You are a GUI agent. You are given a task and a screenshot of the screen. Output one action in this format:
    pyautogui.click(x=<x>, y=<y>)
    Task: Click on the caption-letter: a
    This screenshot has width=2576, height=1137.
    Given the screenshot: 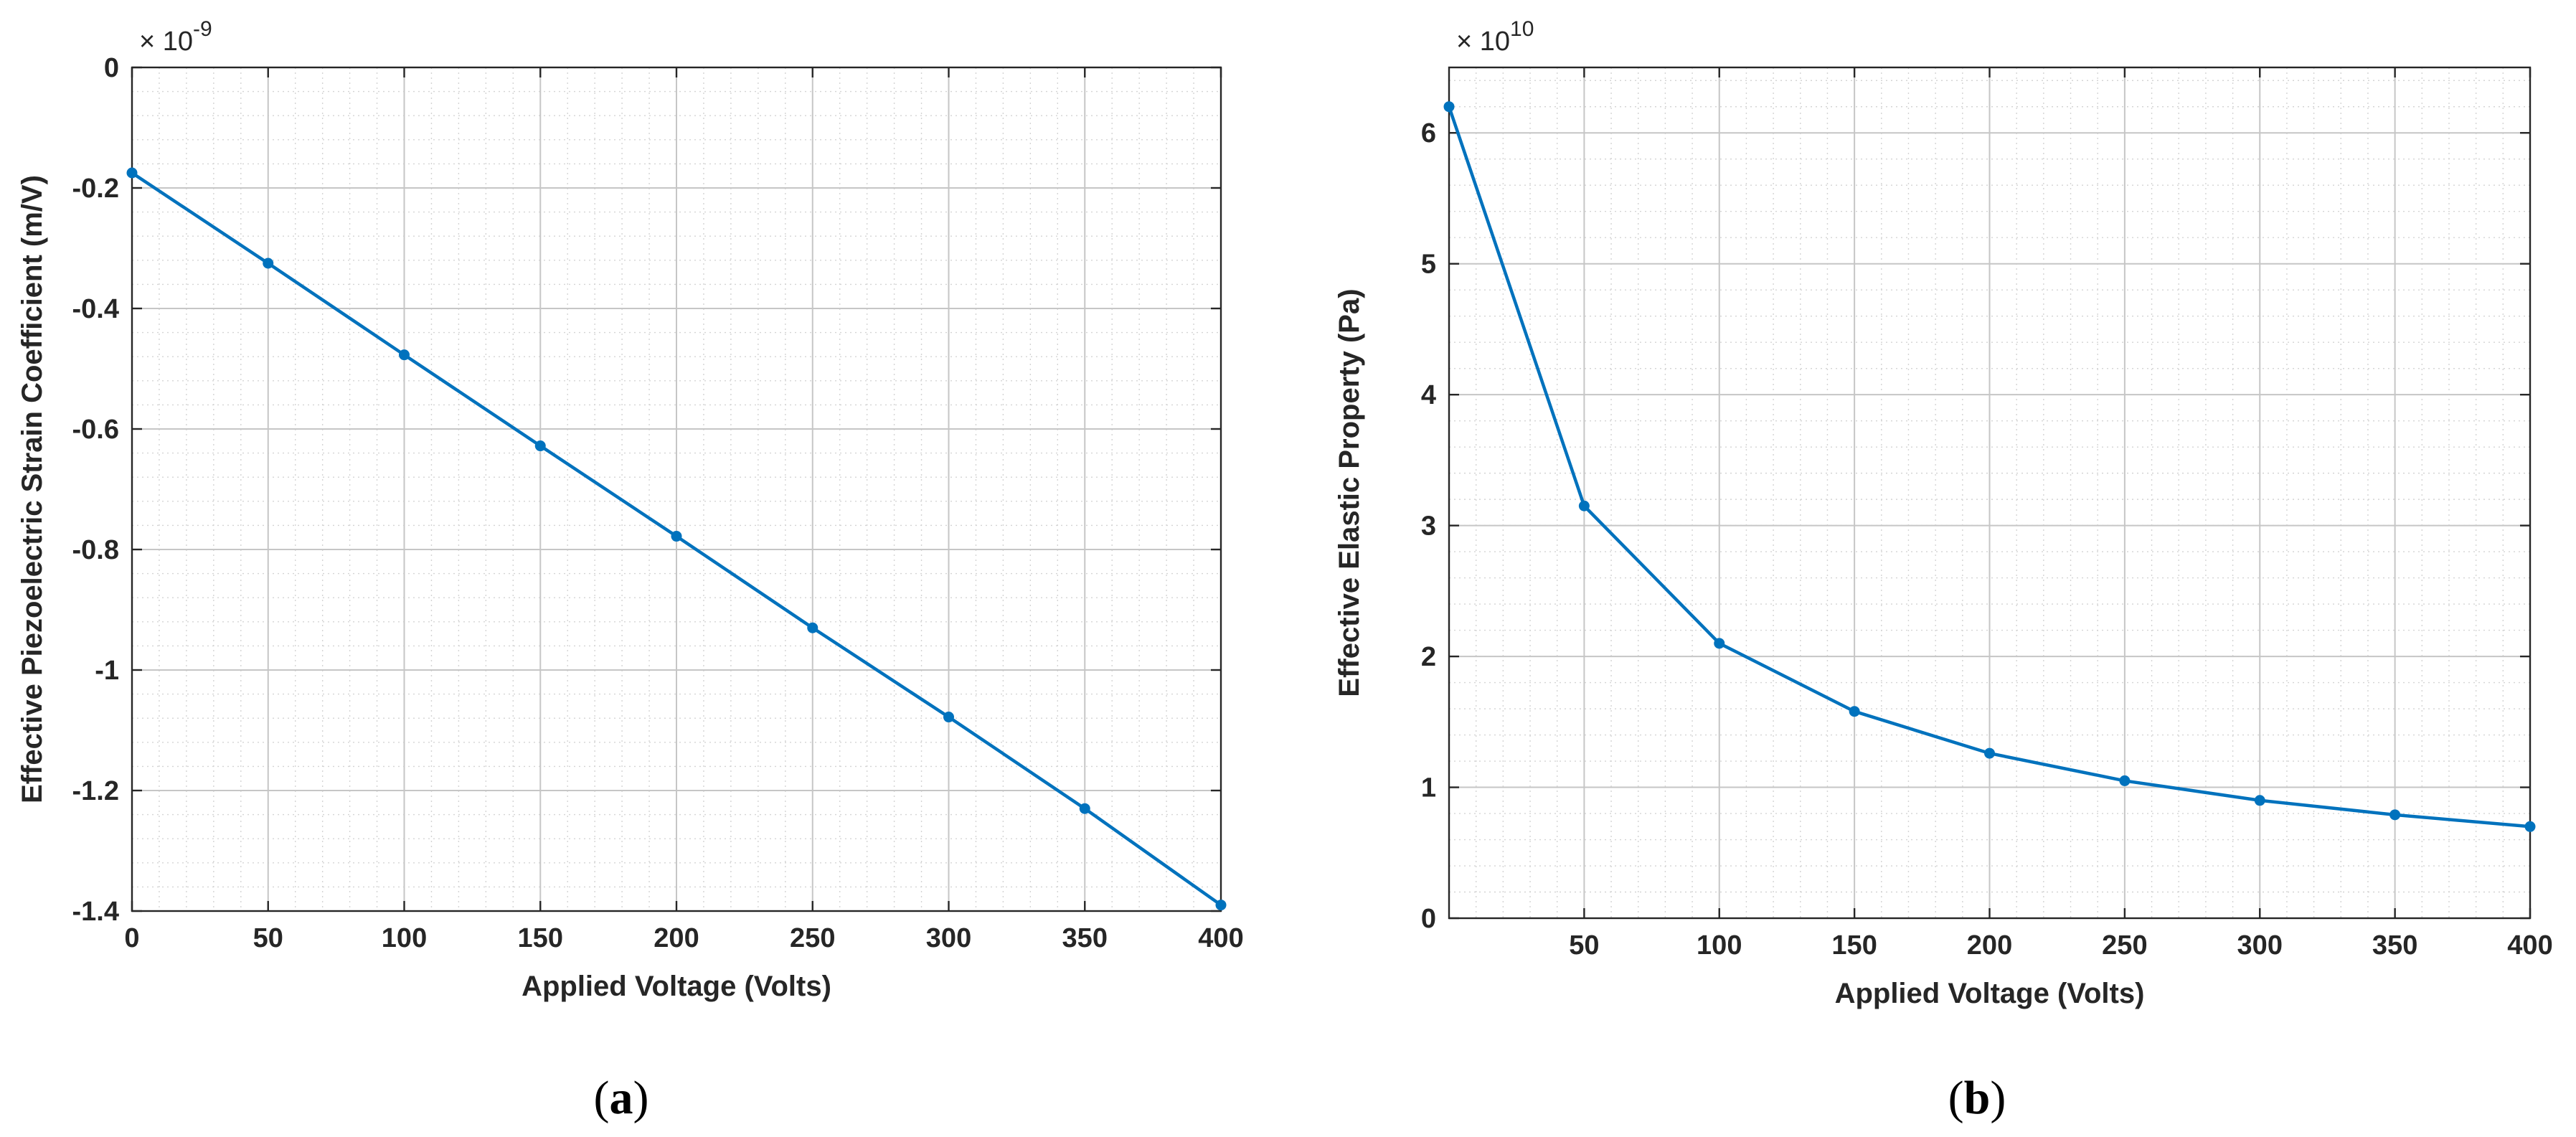 What is the action you would take?
    pyautogui.click(x=621, y=1098)
    